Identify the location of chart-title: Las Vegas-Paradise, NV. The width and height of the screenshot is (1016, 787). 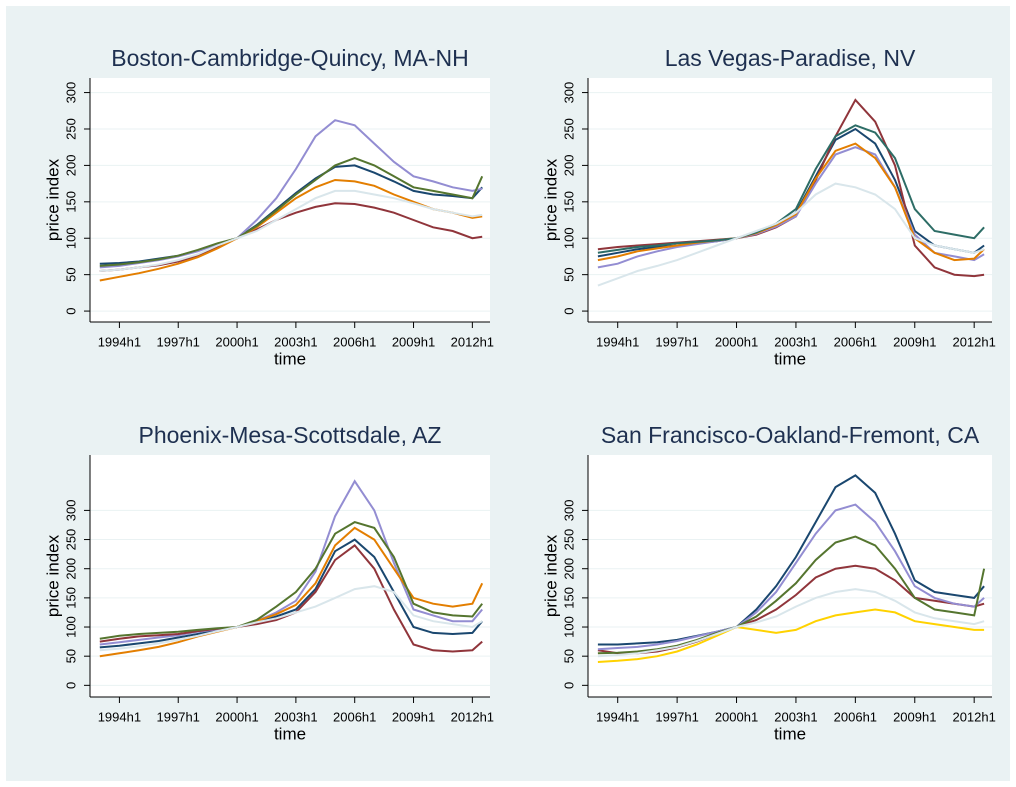
(790, 58).